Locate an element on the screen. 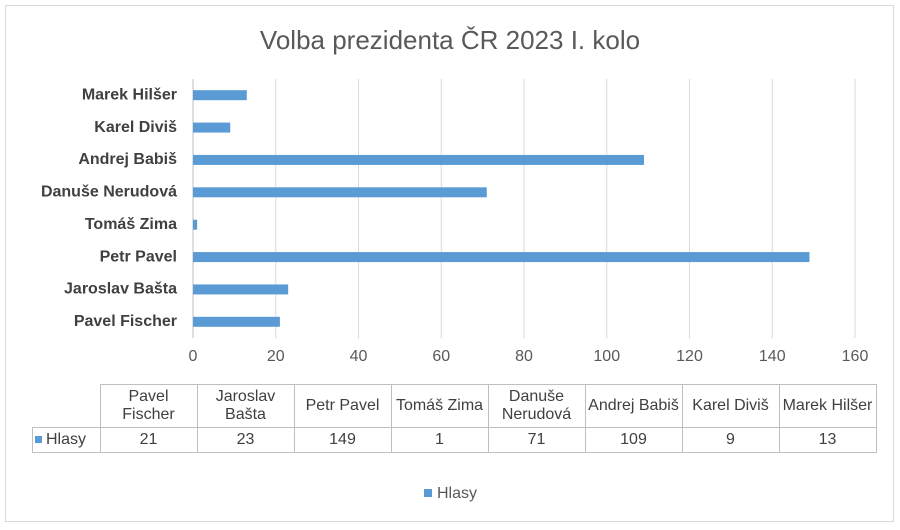 The image size is (900, 530). table-value-cell: 109 is located at coordinates (633, 440).